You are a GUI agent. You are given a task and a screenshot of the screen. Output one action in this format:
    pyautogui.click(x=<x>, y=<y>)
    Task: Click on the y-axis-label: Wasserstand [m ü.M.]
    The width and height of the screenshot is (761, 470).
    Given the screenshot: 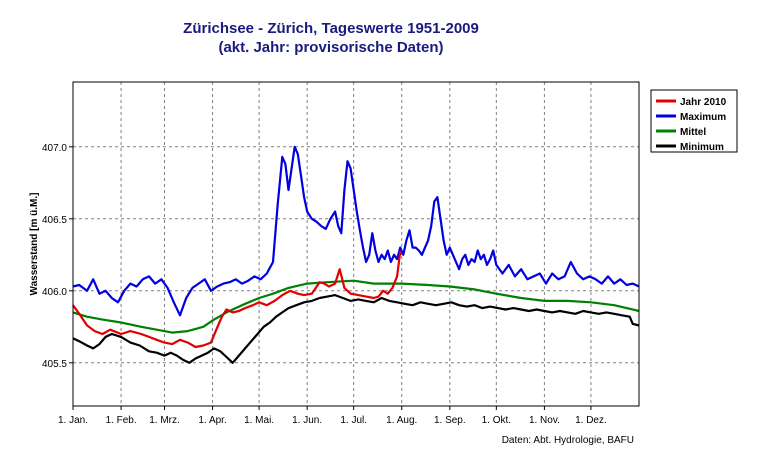 What is the action you would take?
    pyautogui.click(x=34, y=244)
    